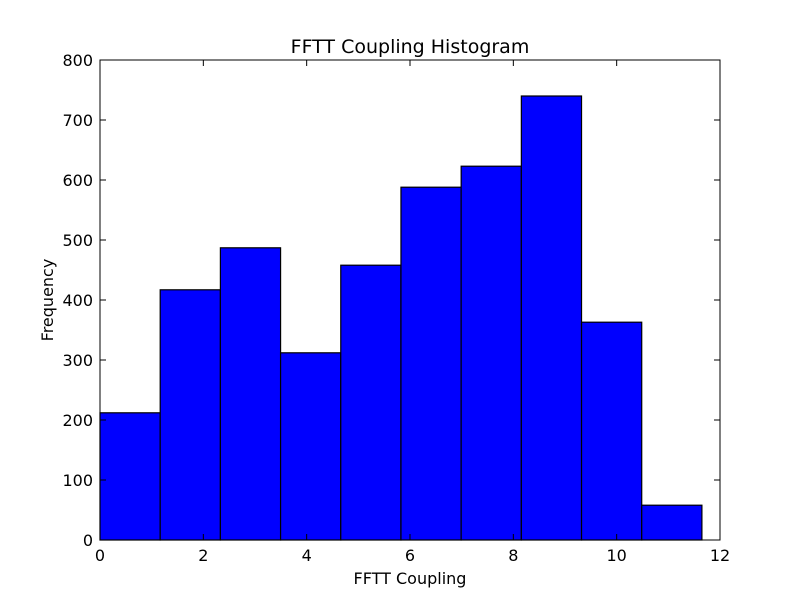  What do you see at coordinates (47, 300) in the screenshot?
I see `y-axis-label: Frequency` at bounding box center [47, 300].